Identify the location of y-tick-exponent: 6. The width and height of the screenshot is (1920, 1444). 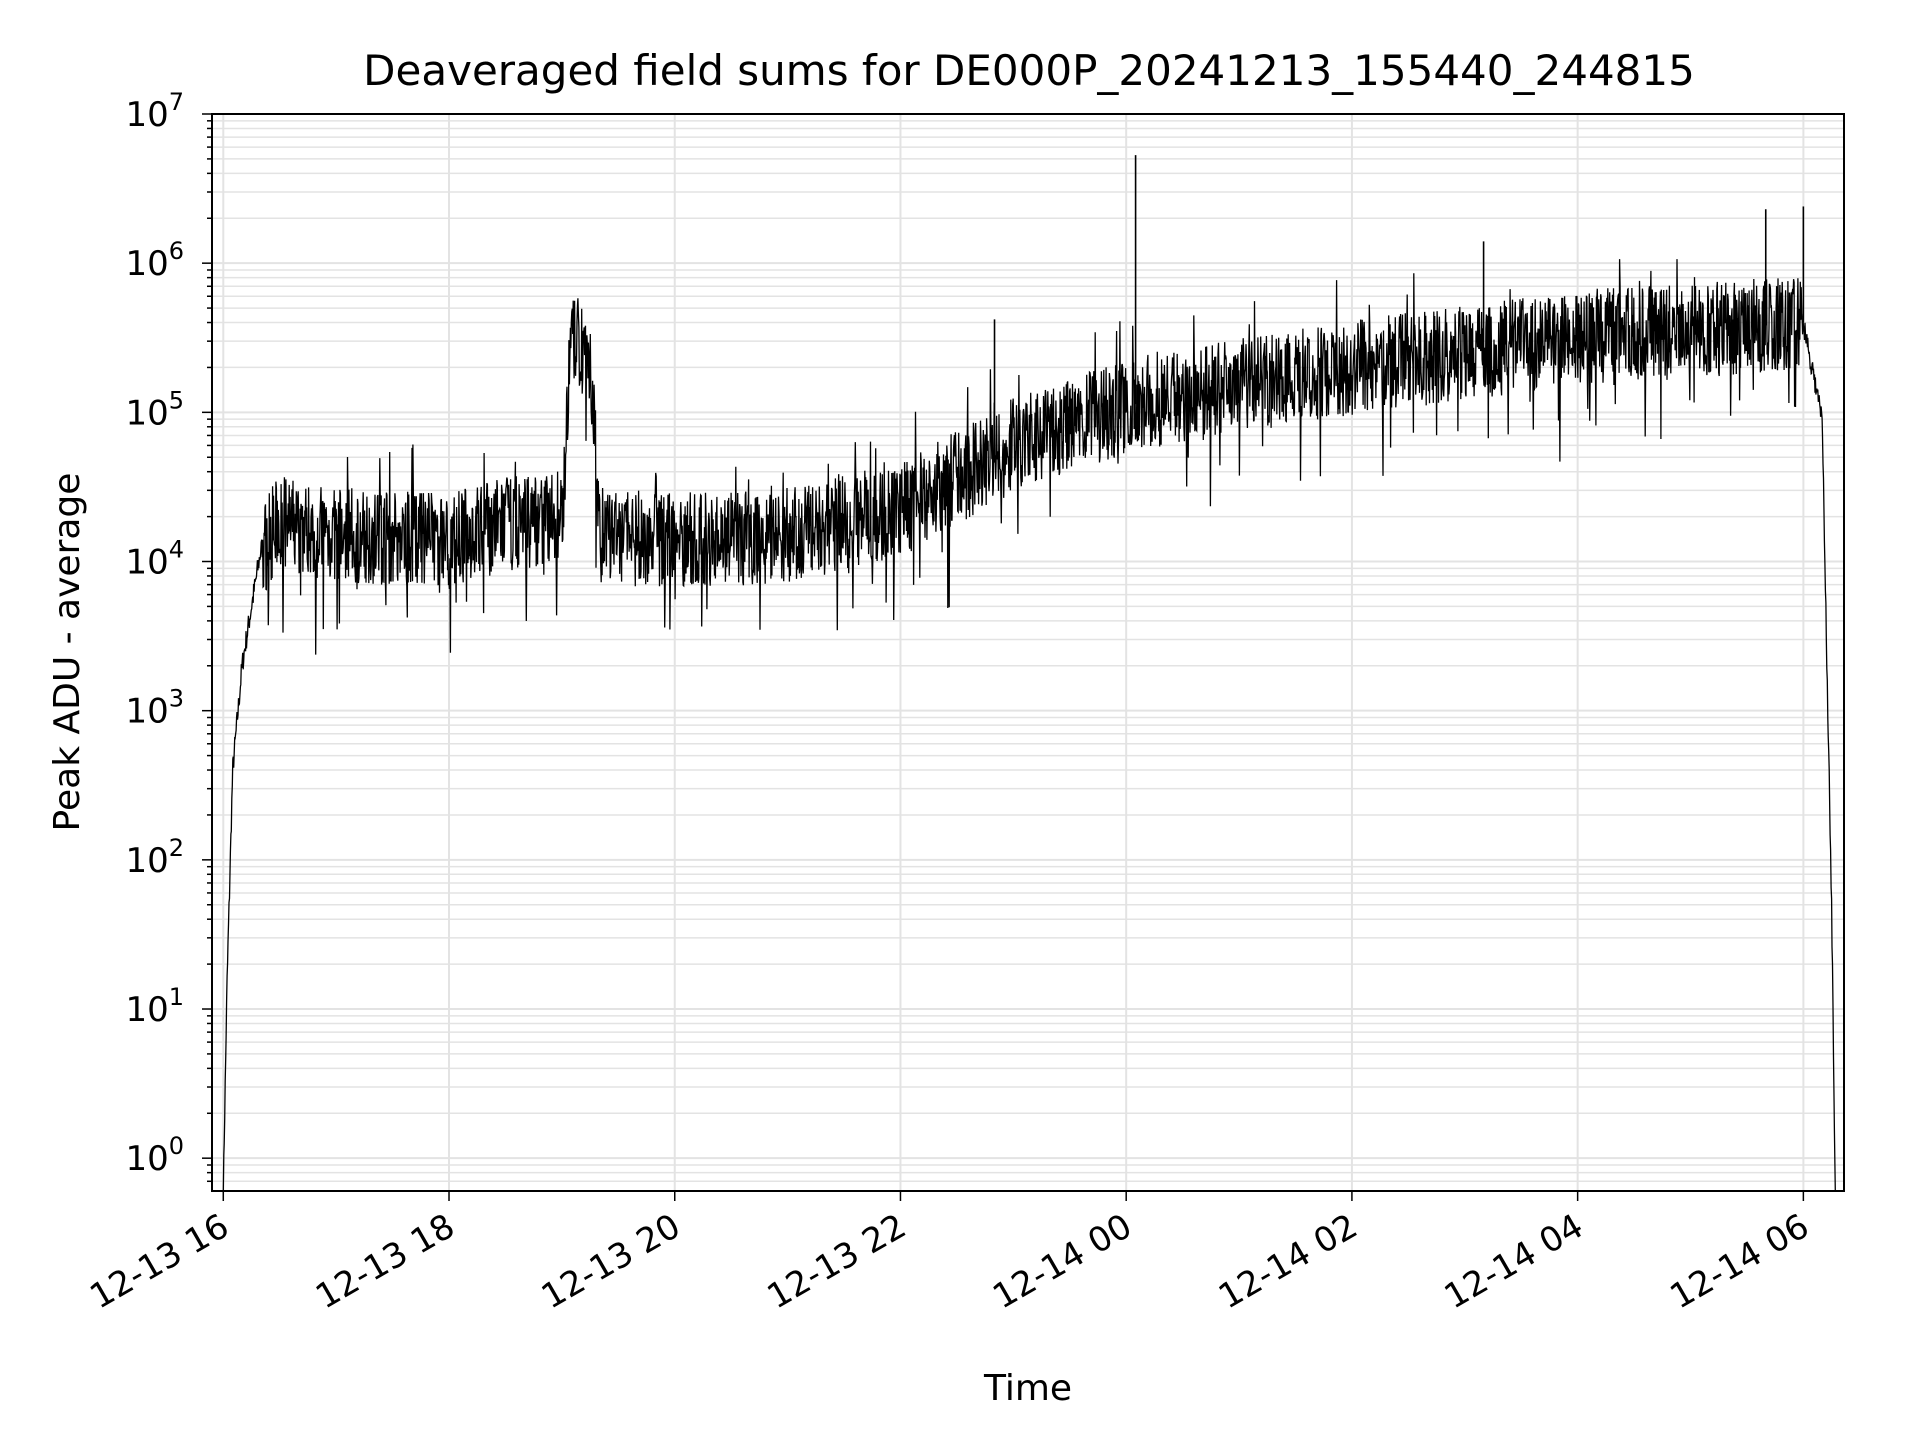
(176, 251).